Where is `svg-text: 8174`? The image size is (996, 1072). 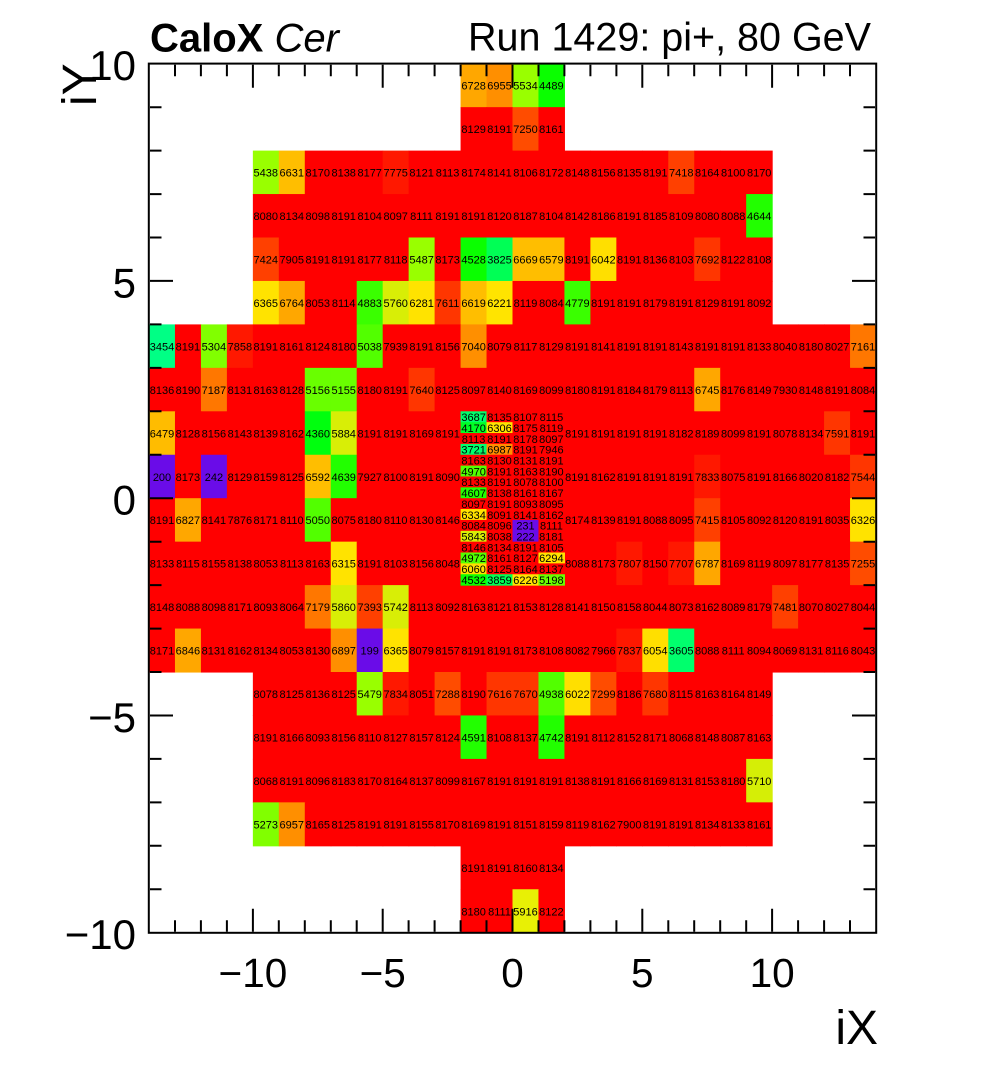 svg-text: 8174 is located at coordinates (577, 521).